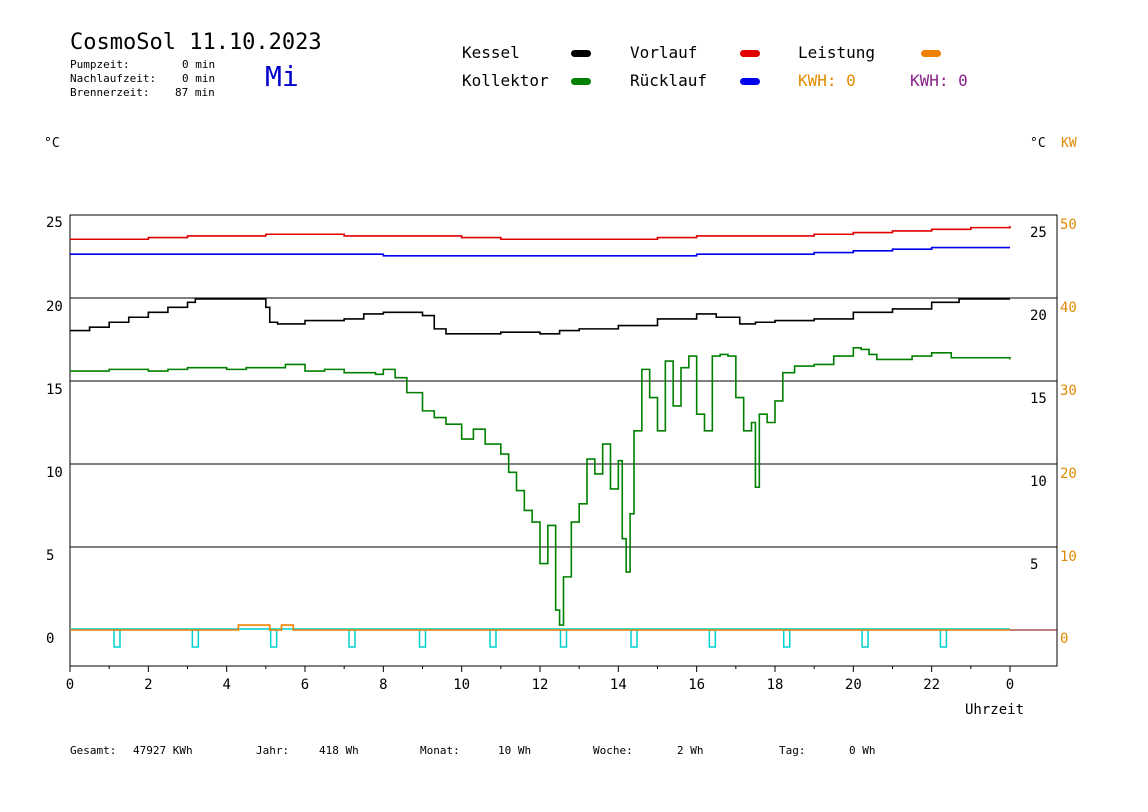 The height and width of the screenshot is (812, 1148). Describe the element at coordinates (1038, 482) in the screenshot. I see `y-tick-label-right: 10` at that location.